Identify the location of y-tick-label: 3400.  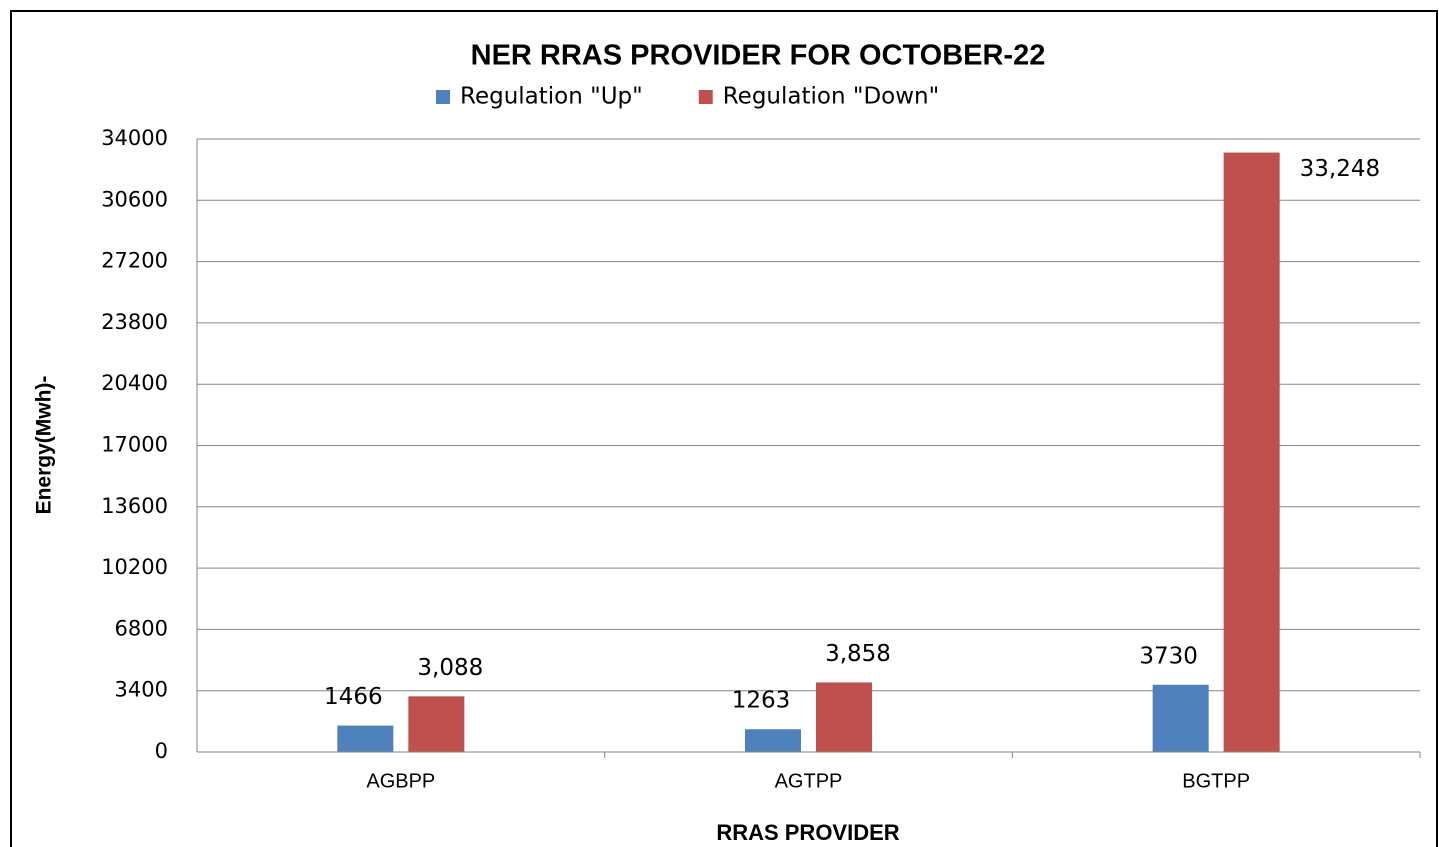
(141, 690).